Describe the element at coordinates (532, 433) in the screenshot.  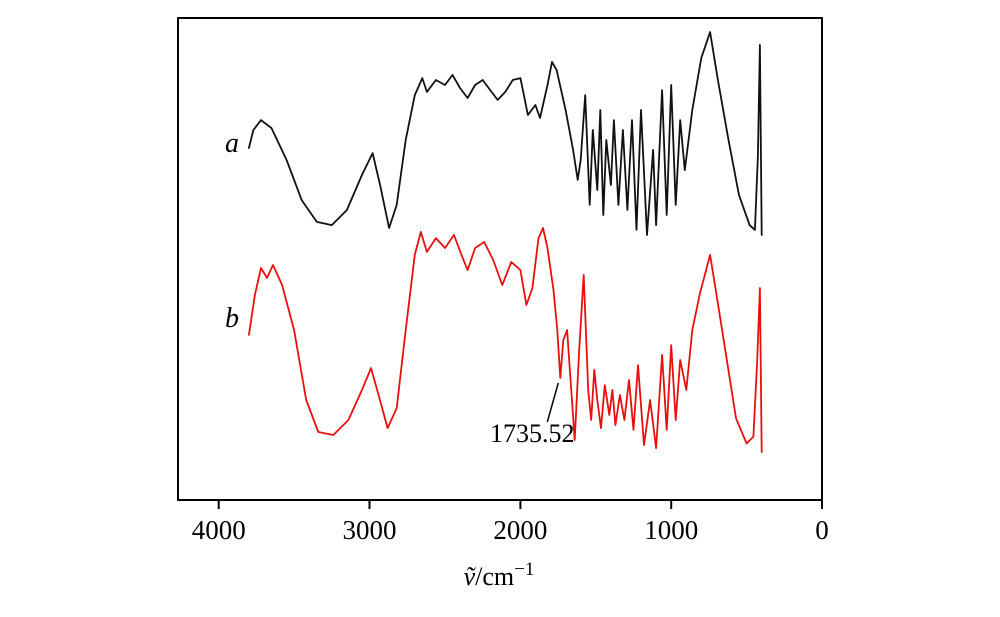
I see `annotation-text: 1735.52` at that location.